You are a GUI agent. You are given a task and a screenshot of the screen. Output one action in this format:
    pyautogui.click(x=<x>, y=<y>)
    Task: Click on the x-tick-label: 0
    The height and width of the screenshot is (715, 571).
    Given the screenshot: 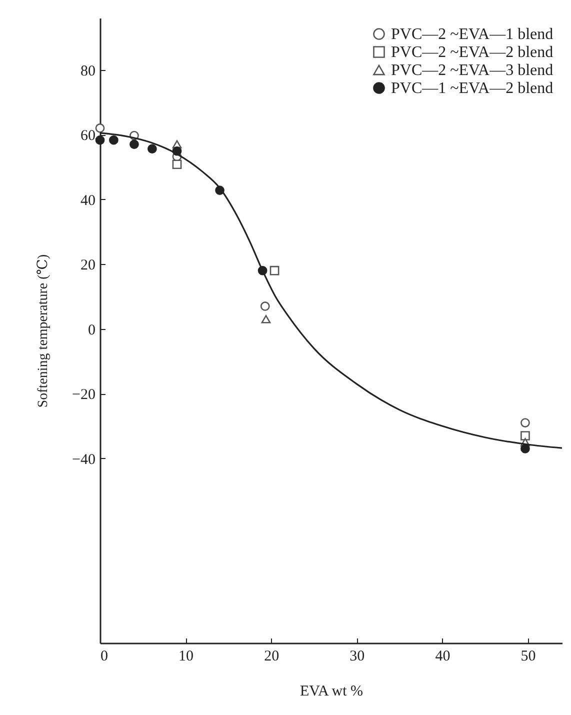 What is the action you would take?
    pyautogui.click(x=104, y=656)
    